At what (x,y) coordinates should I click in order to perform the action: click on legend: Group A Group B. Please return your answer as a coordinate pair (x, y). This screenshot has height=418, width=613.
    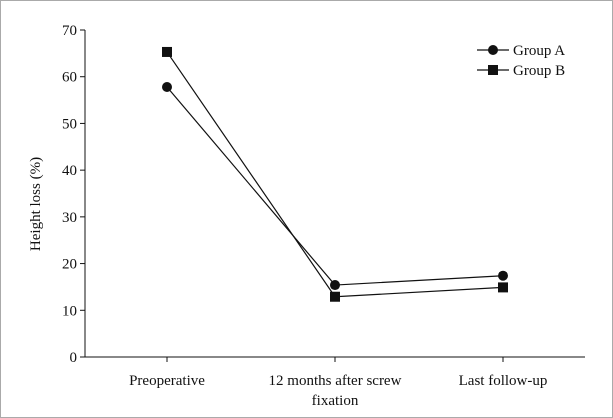
    Looking at the image, I should click on (521, 61).